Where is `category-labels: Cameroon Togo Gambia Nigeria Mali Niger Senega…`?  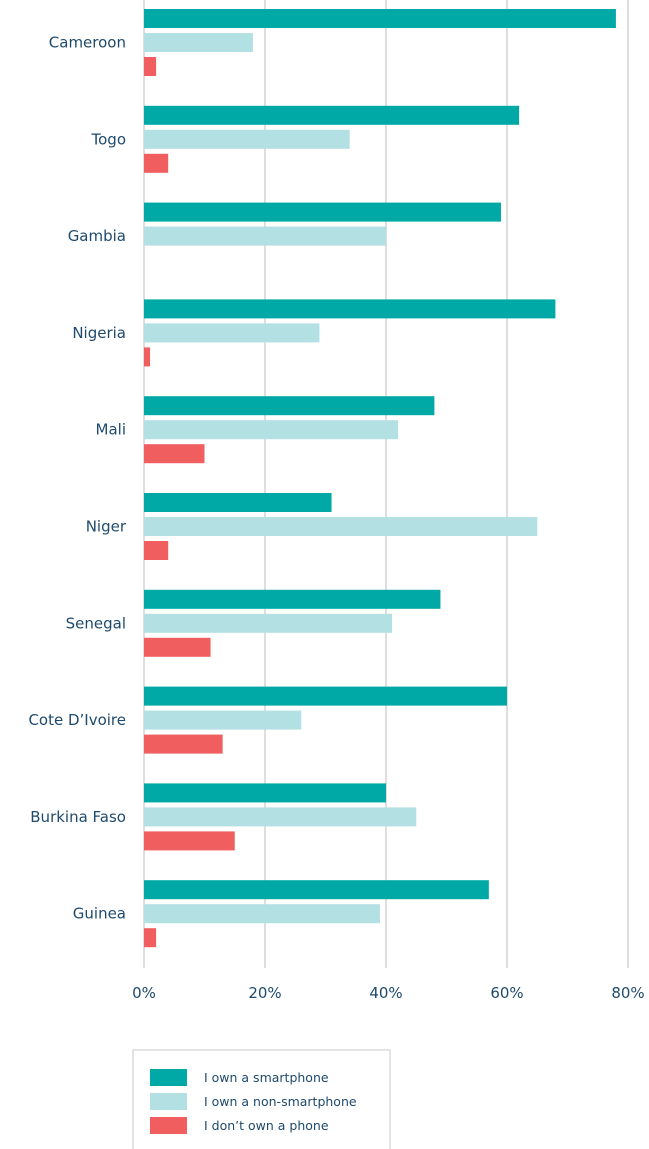 category-labels: Cameroon Togo Gambia Nigeria Mali Niger Senega… is located at coordinates (77, 478).